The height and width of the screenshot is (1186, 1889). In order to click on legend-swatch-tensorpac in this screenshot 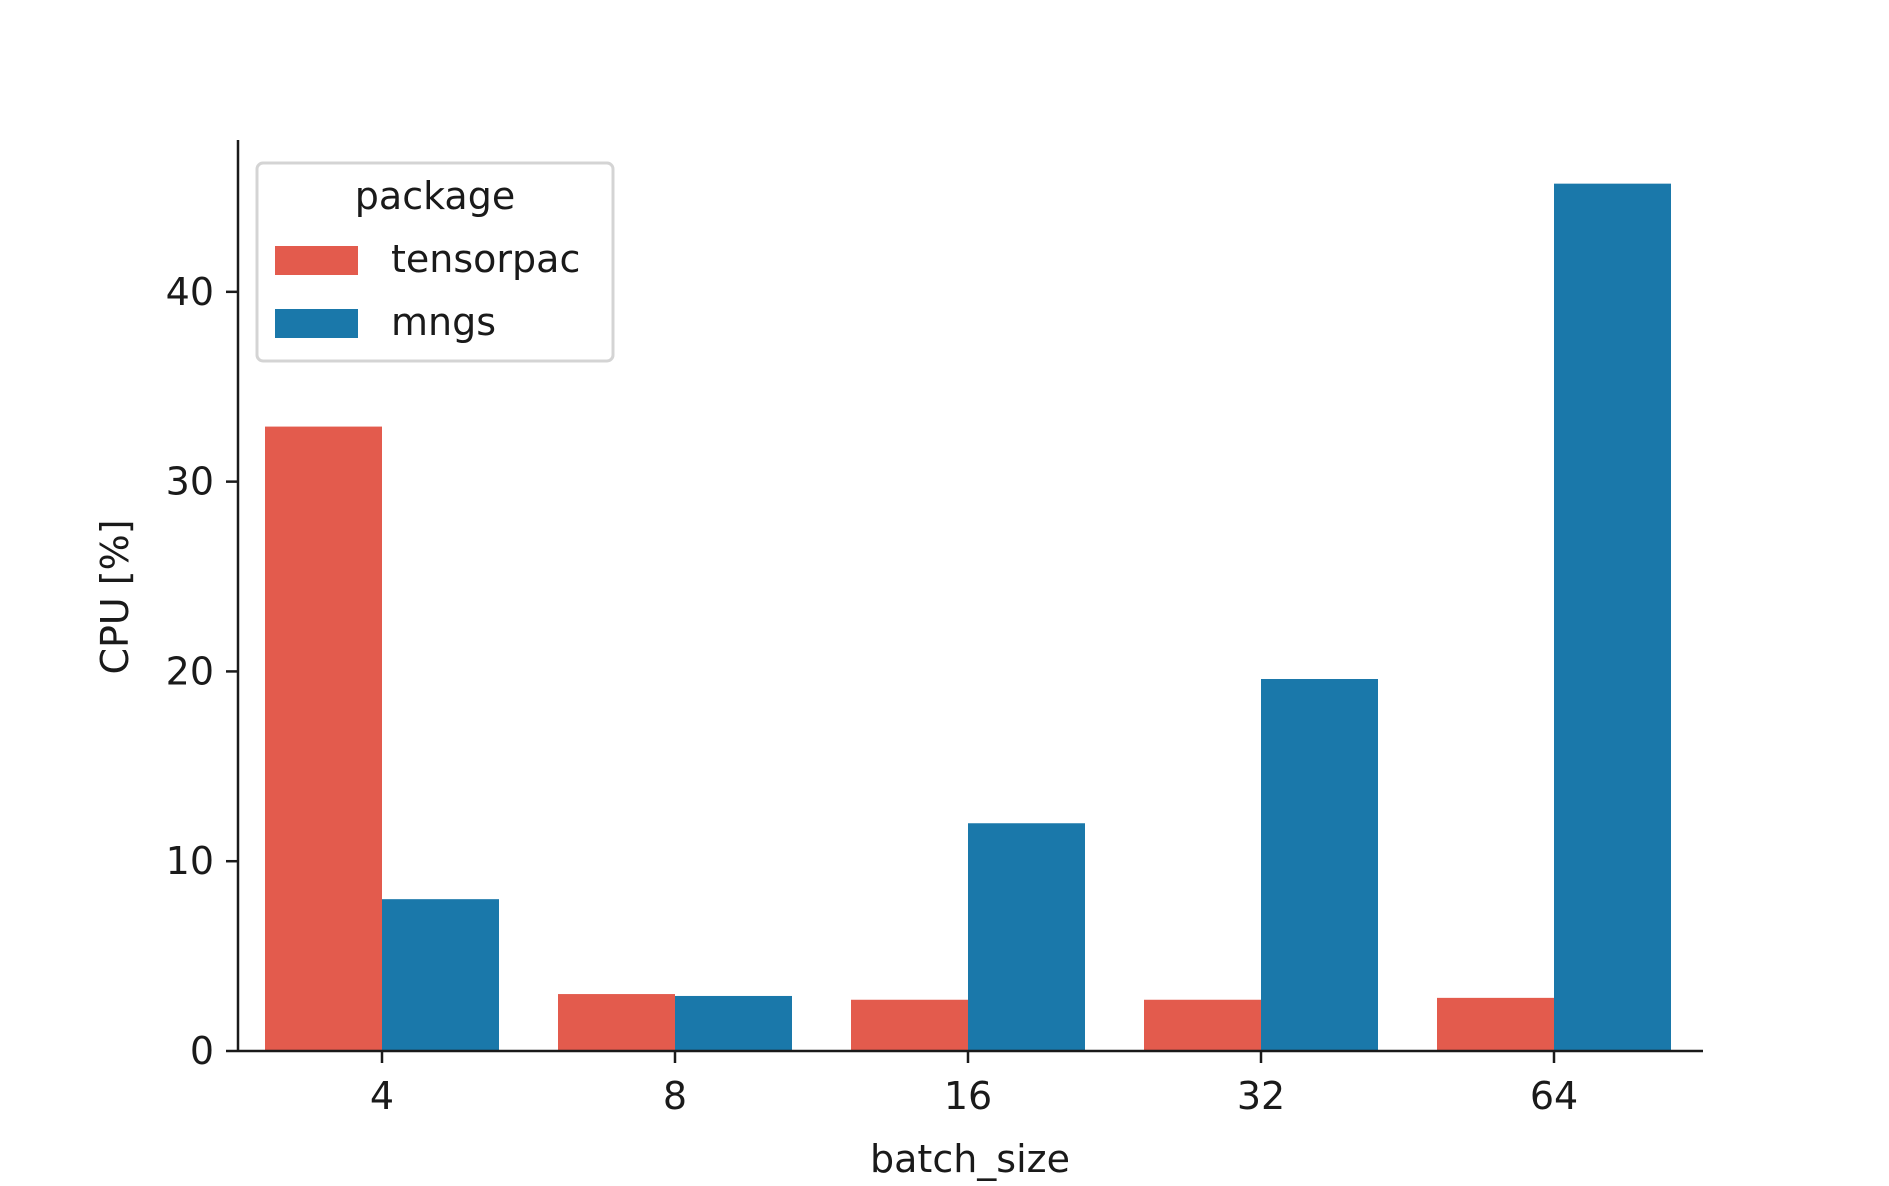, I will do `click(316, 260)`.